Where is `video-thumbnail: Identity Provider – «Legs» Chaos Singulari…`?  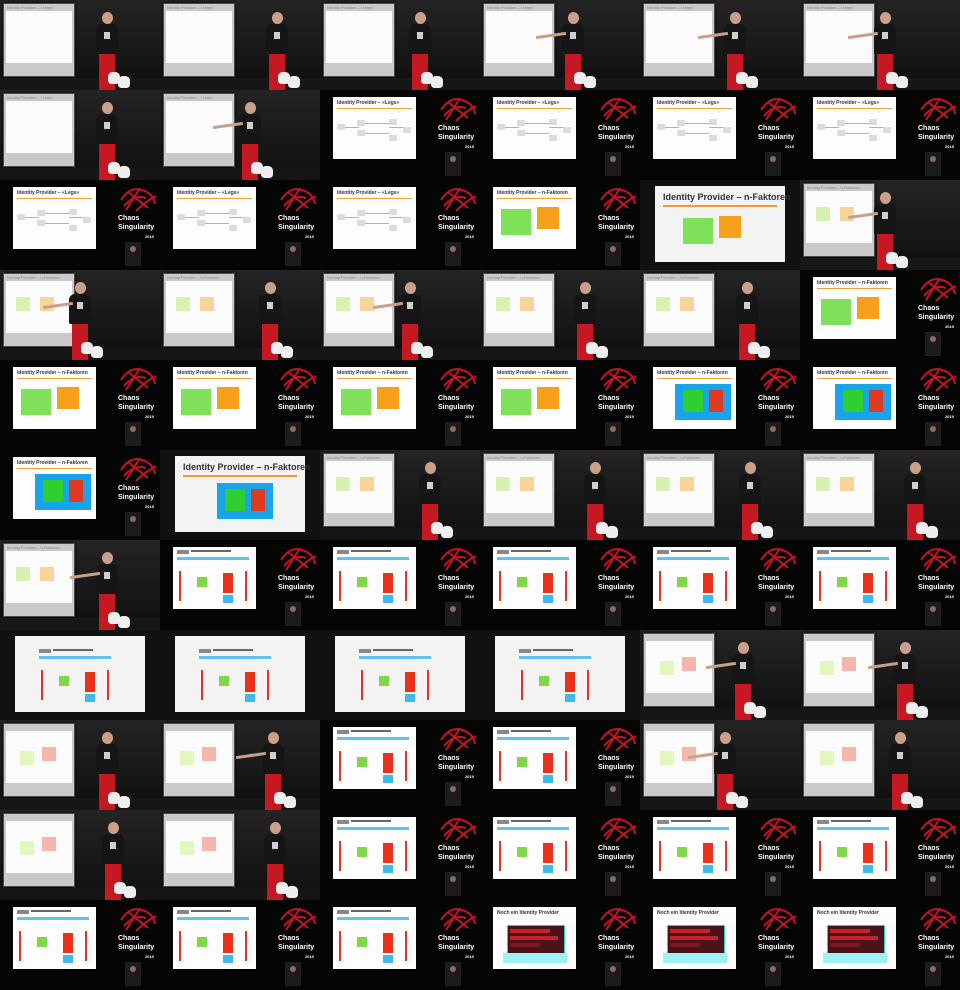 video-thumbnail: Identity Provider – «Legs» Chaos Singulari… is located at coordinates (720, 135).